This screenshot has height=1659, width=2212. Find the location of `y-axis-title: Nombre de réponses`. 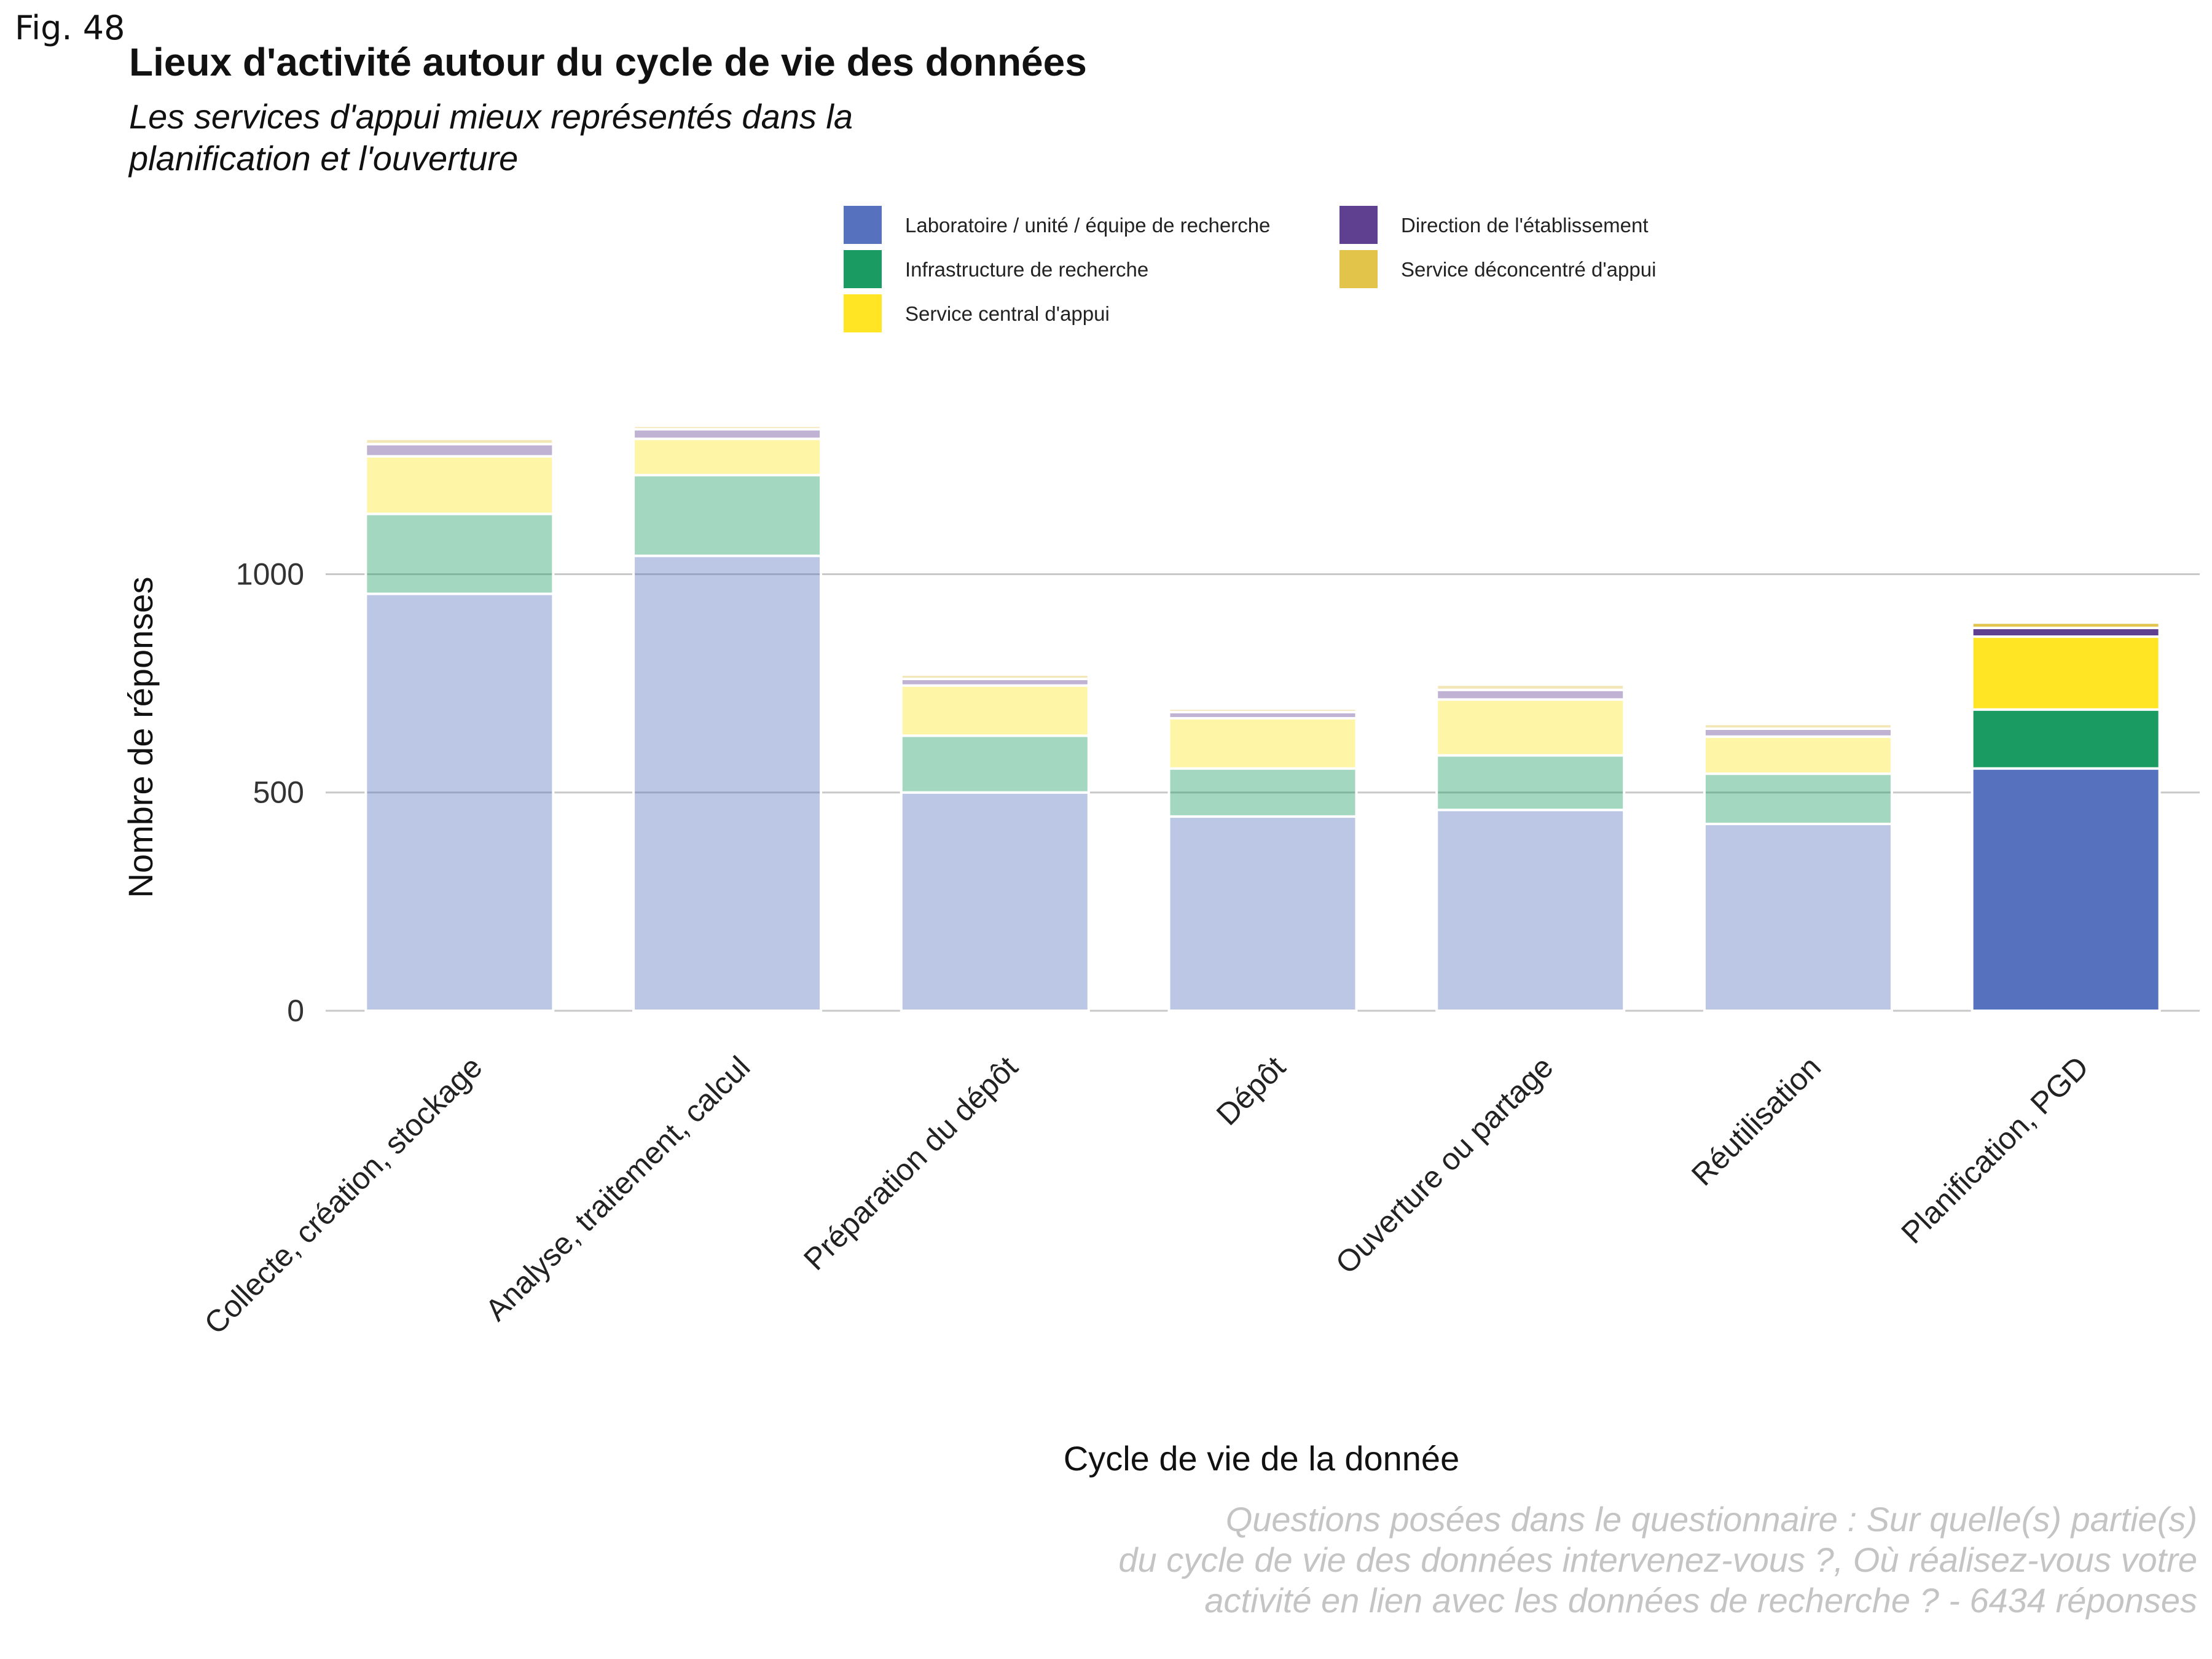

y-axis-title: Nombre de réponses is located at coordinates (140, 737).